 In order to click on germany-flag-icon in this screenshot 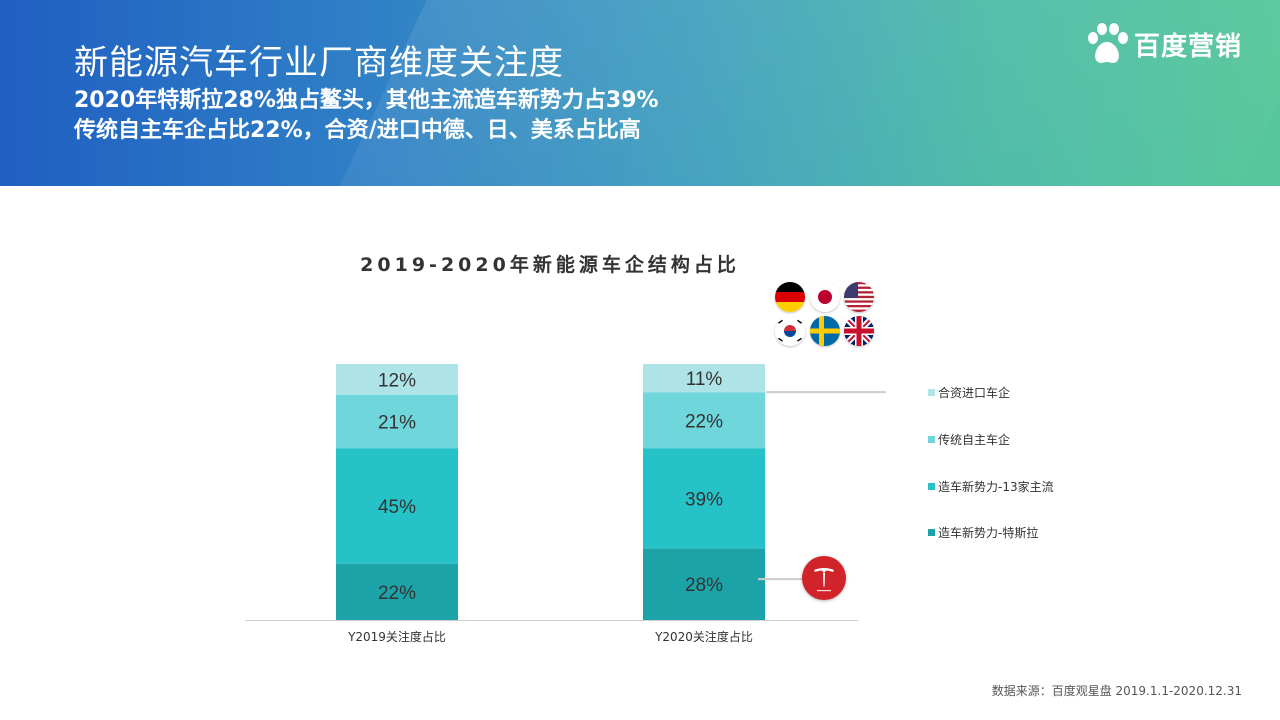, I will do `click(790, 297)`.